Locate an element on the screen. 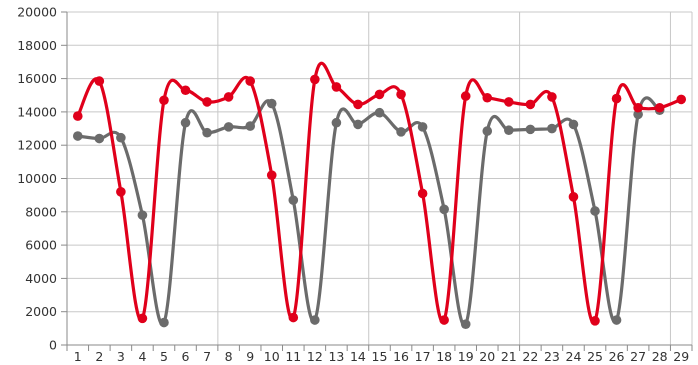  x-tick-label: 23 is located at coordinates (552, 356).